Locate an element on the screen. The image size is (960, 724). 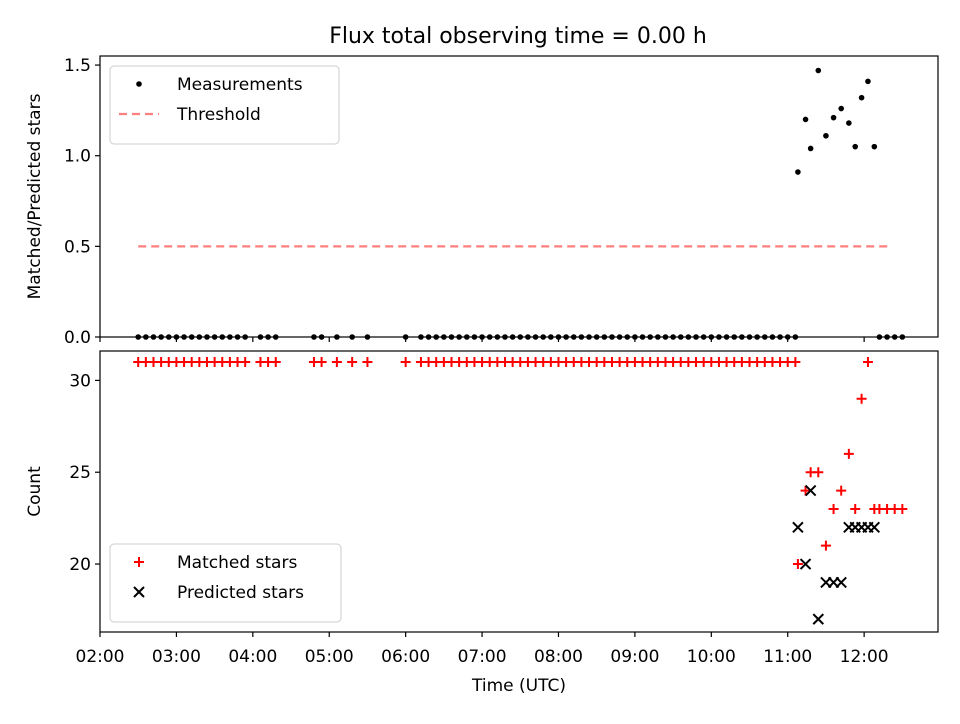
bottom-x-tick-label: 12:00 is located at coordinates (864, 657).